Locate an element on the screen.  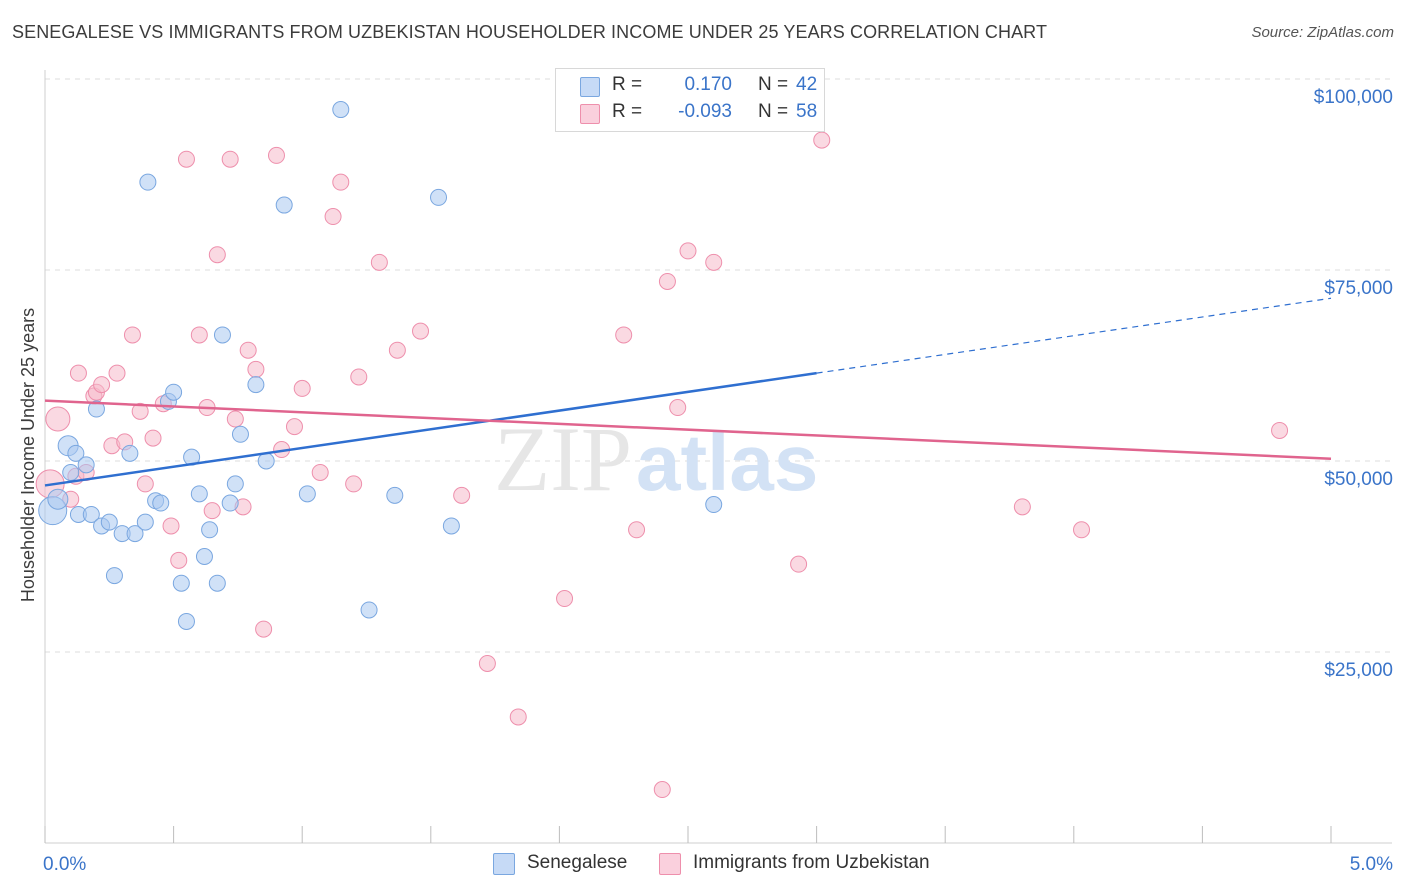
correlation-legend: R = 0.170 N = 42 R = -0.093 N = 58 is located at coordinates (690, 100).